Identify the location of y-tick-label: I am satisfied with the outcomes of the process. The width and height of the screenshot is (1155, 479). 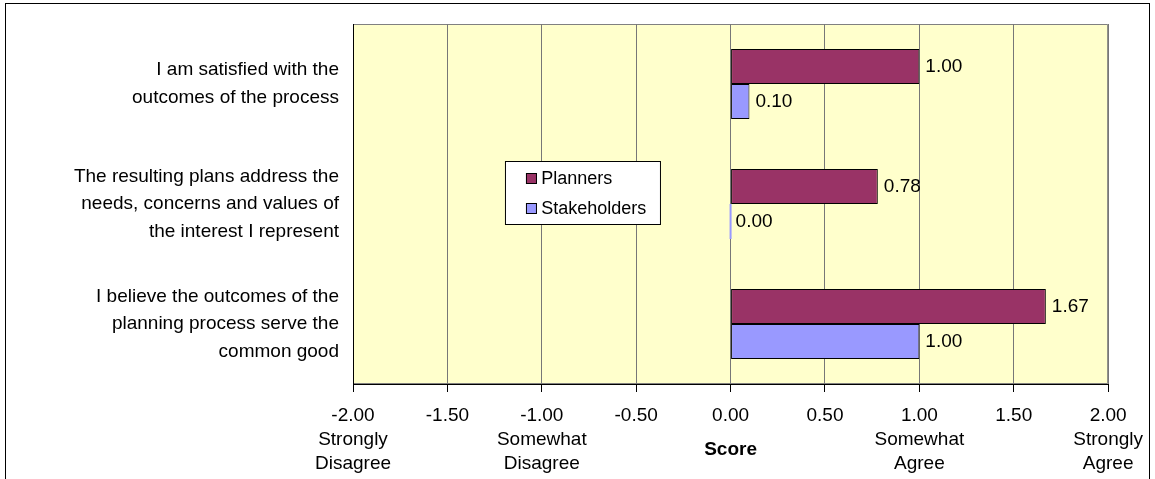
(235, 83).